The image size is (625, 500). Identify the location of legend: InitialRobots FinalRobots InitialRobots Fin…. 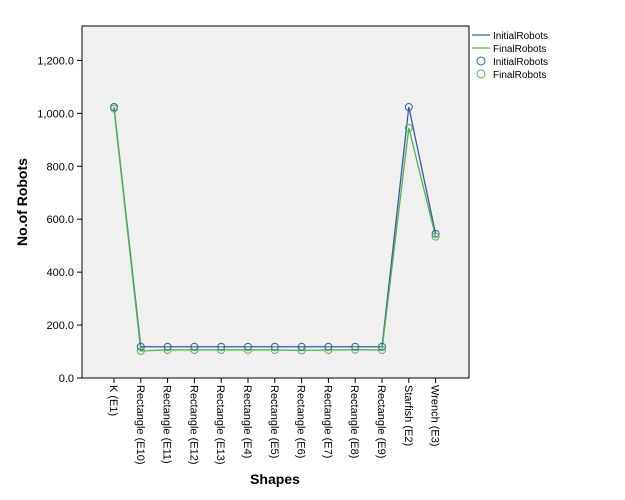
(510, 56).